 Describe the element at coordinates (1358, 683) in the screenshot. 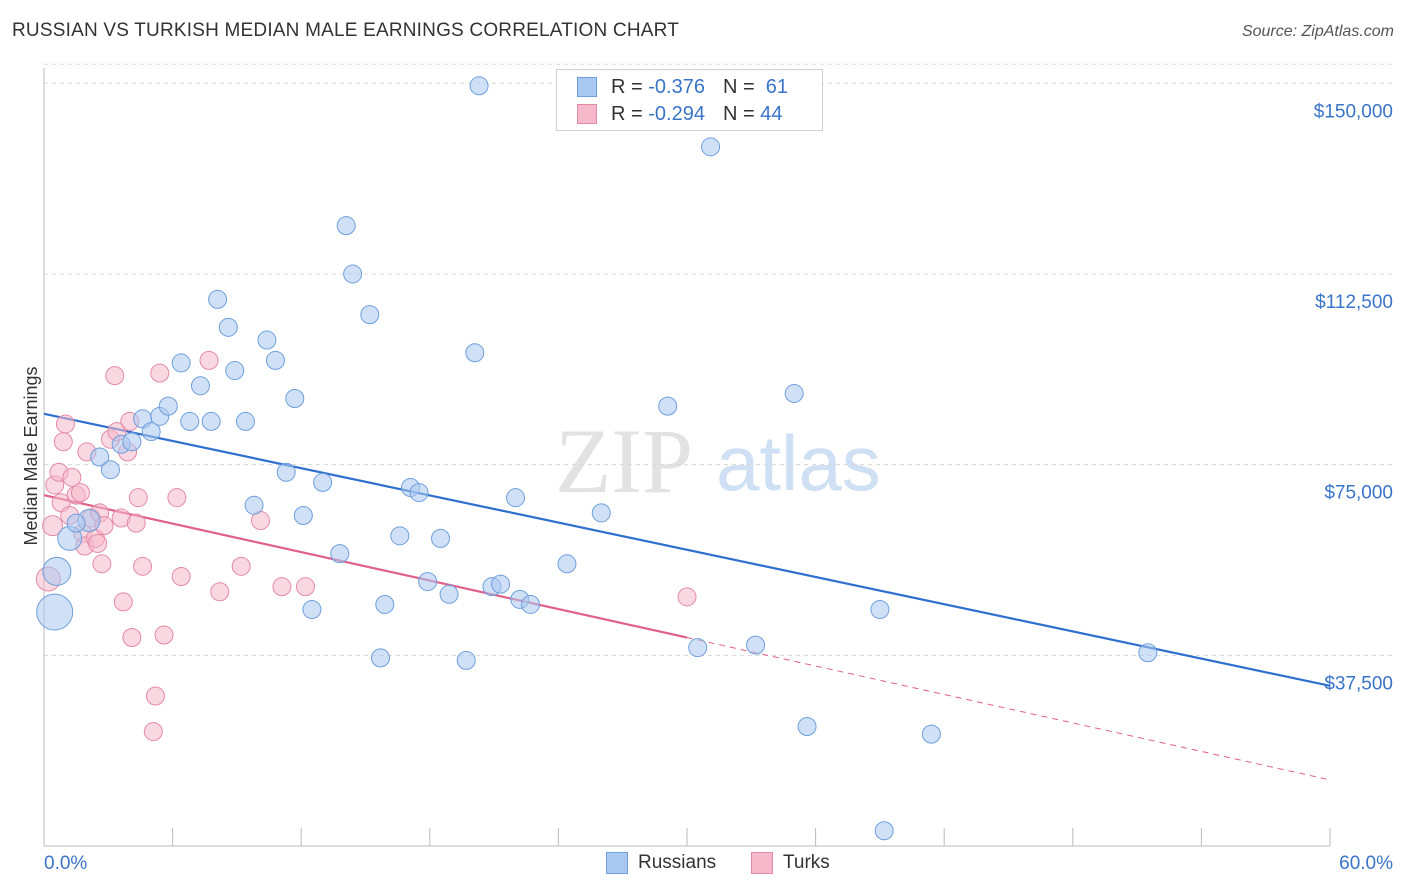

I see `y-tick-label: $37,500` at that location.